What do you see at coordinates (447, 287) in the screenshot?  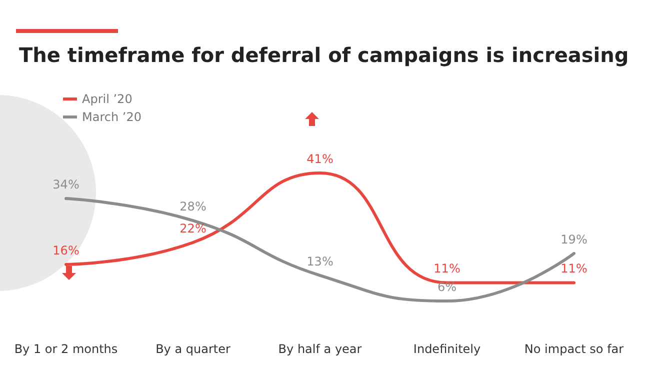 I see `data-label: 6%` at bounding box center [447, 287].